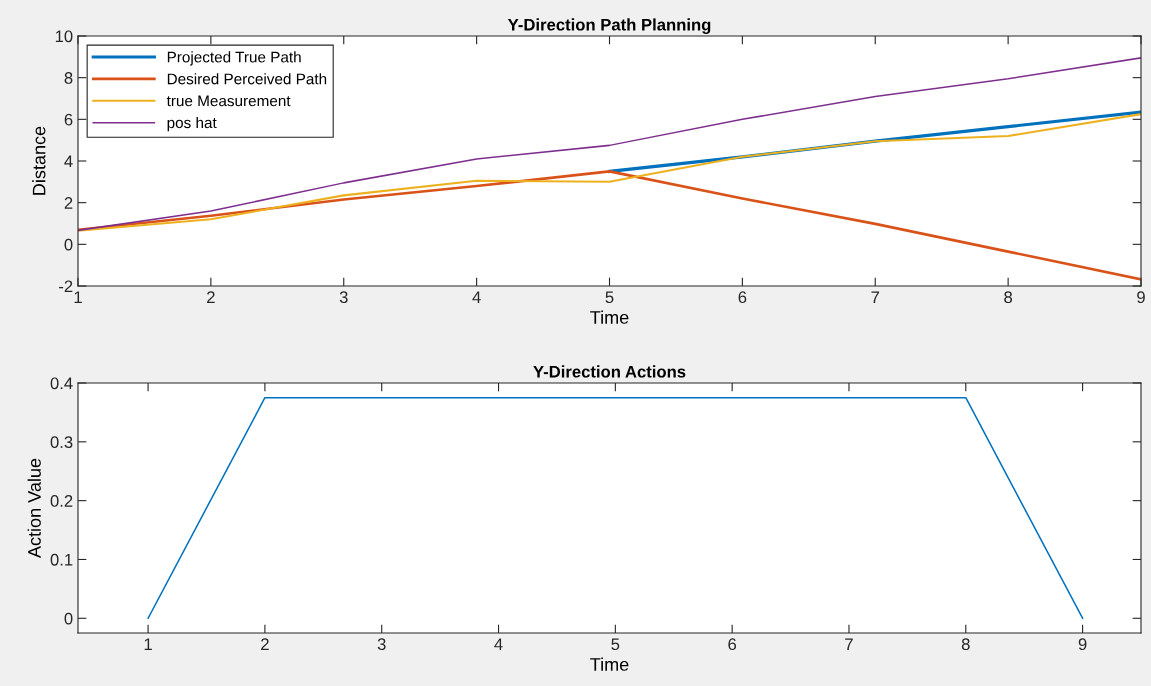 The width and height of the screenshot is (1151, 686). Describe the element at coordinates (68, 161) in the screenshot. I see `y-tick-label: 4` at that location.